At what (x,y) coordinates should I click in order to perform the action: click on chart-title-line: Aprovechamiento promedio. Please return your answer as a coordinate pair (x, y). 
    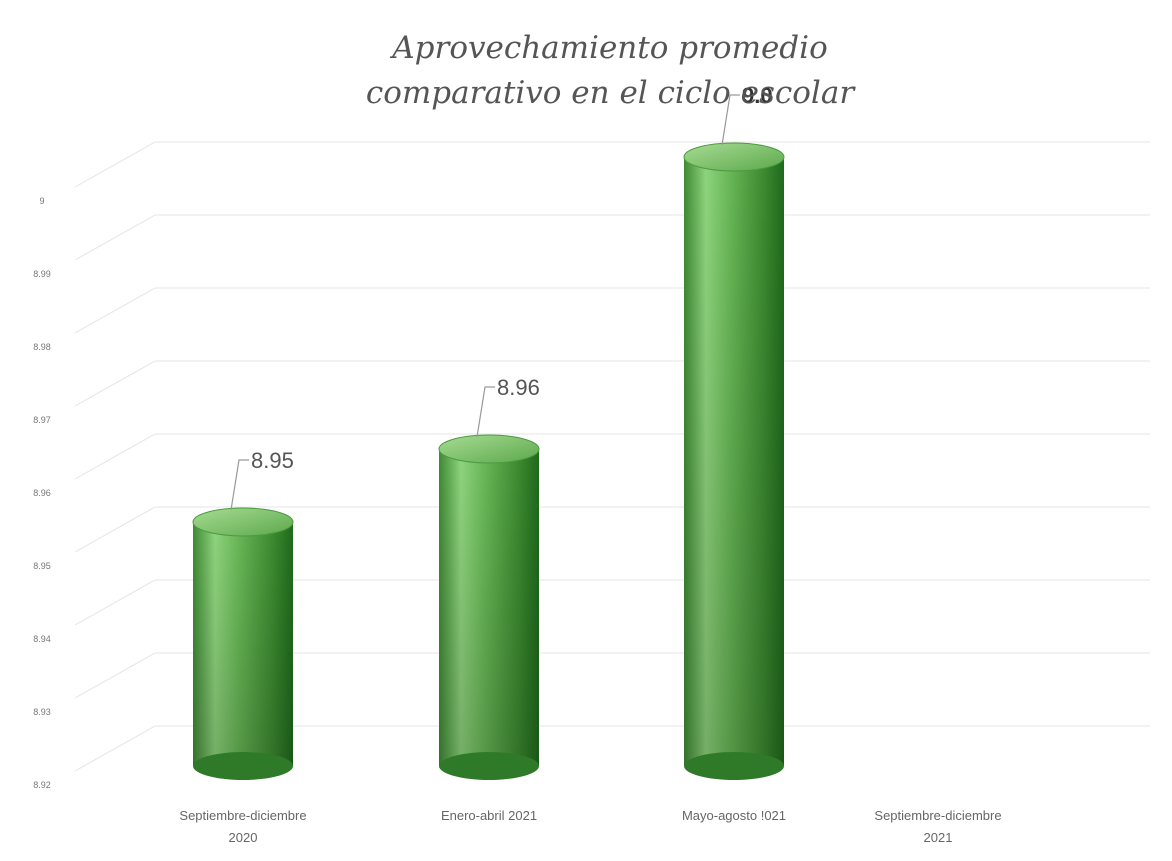
    Looking at the image, I should click on (608, 48).